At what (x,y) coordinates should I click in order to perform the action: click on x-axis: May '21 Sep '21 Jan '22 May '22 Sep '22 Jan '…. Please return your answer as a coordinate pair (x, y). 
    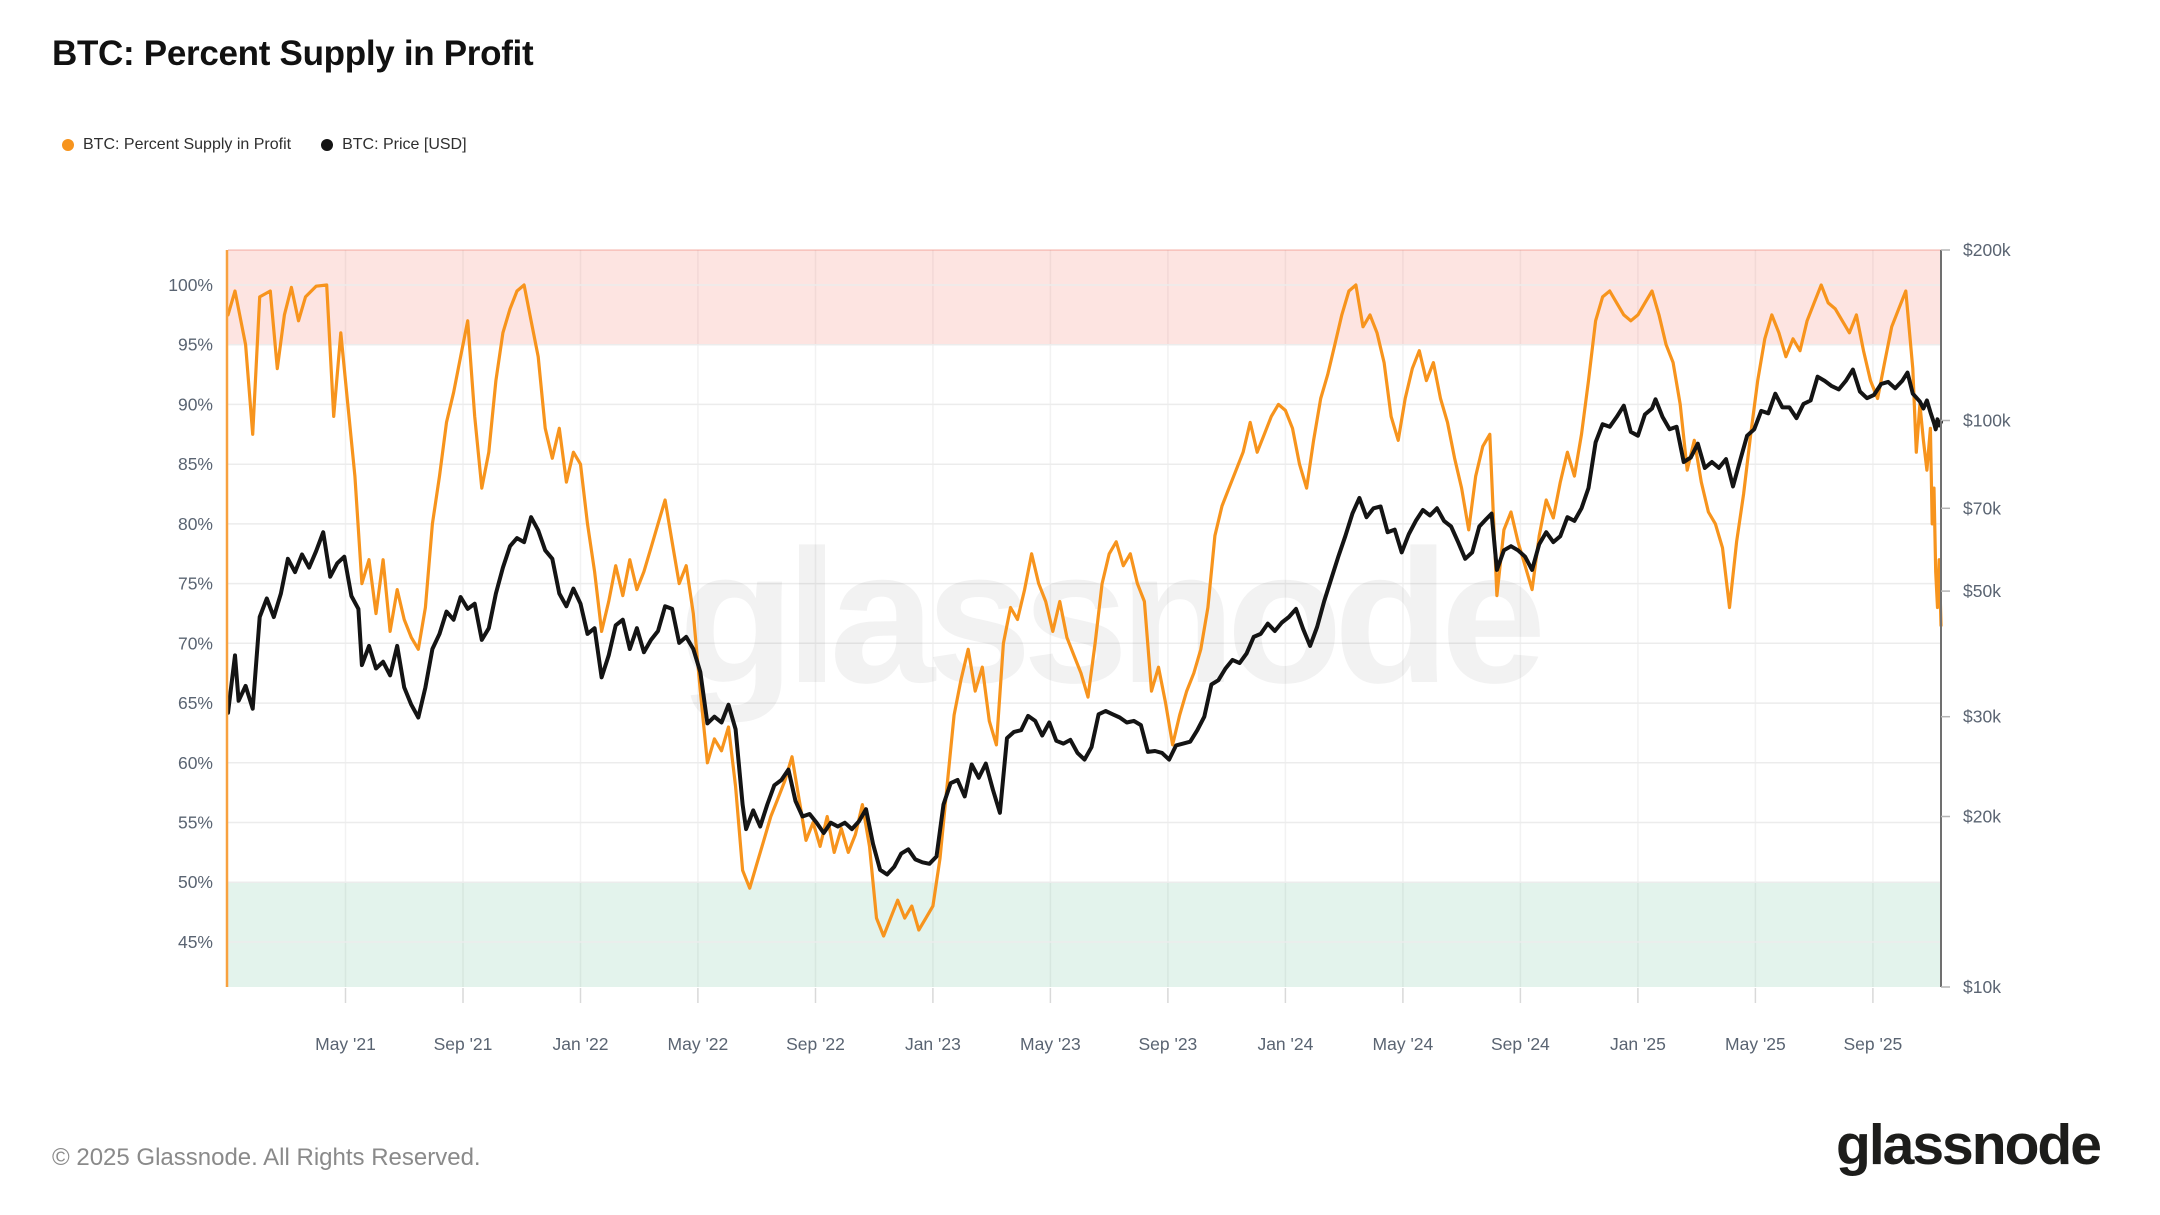
    Looking at the image, I should click on (1108, 1021).